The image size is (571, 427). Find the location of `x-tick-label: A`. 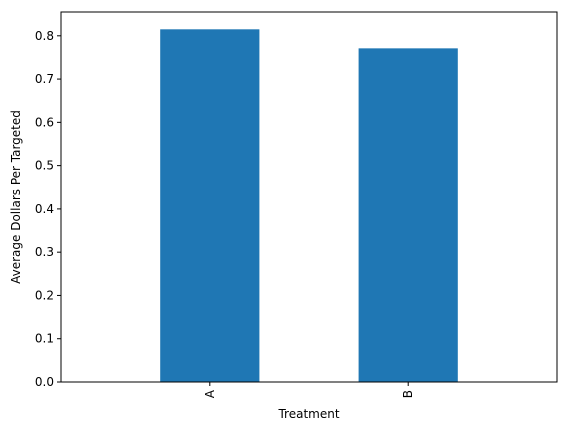

x-tick-label: A is located at coordinates (210, 393).